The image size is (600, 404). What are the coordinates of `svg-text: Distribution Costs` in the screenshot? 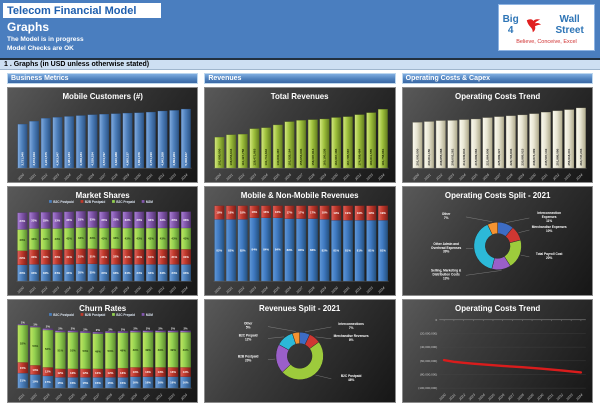 It's located at (446, 274).